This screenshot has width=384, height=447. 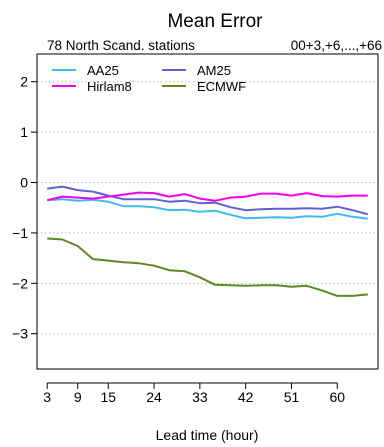 What do you see at coordinates (20, 233) in the screenshot?
I see `y-tick-label: −1` at bounding box center [20, 233].